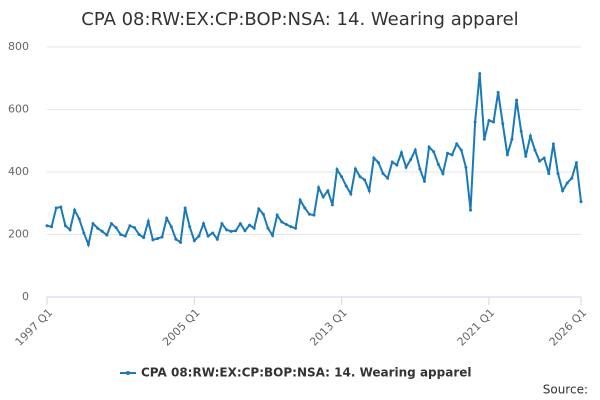  Describe the element at coordinates (128, 373) in the screenshot. I see `legend-marker` at that location.